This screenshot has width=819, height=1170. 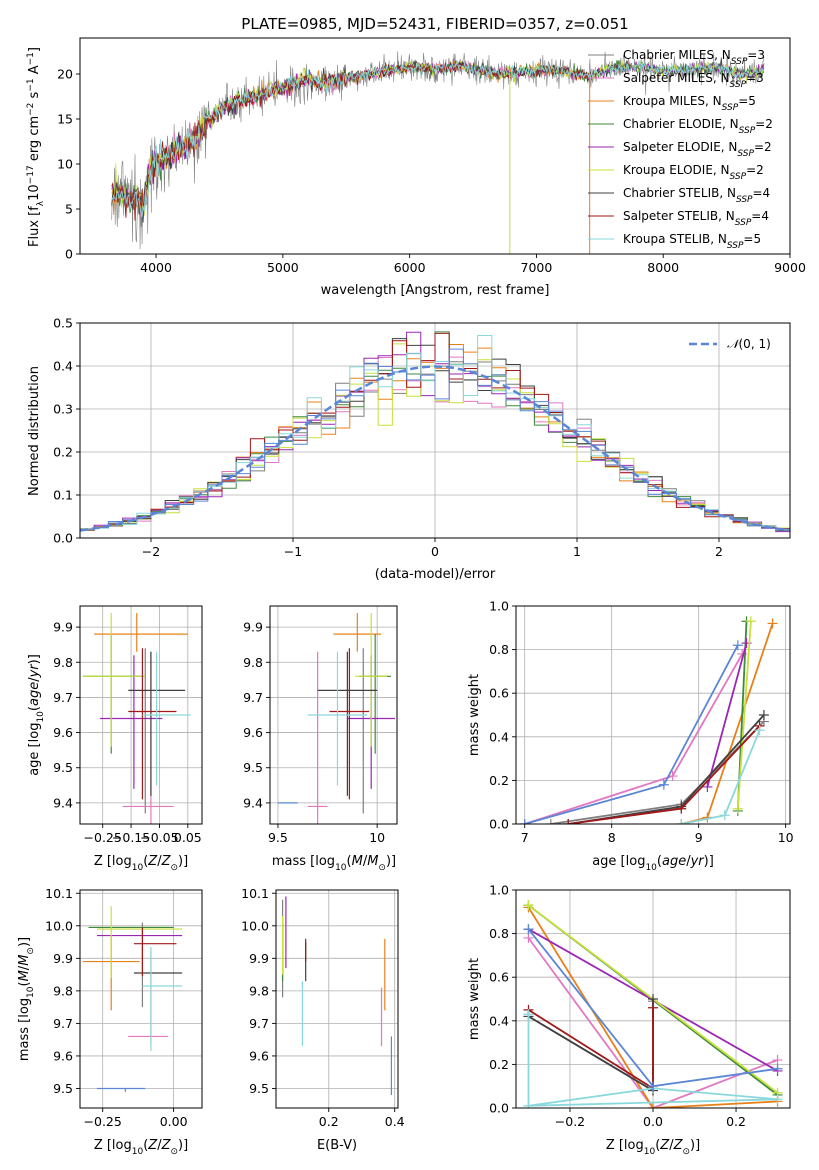 I want to click on age-vs-mass-ytick-label-0: 9.4, so click(x=253, y=802).